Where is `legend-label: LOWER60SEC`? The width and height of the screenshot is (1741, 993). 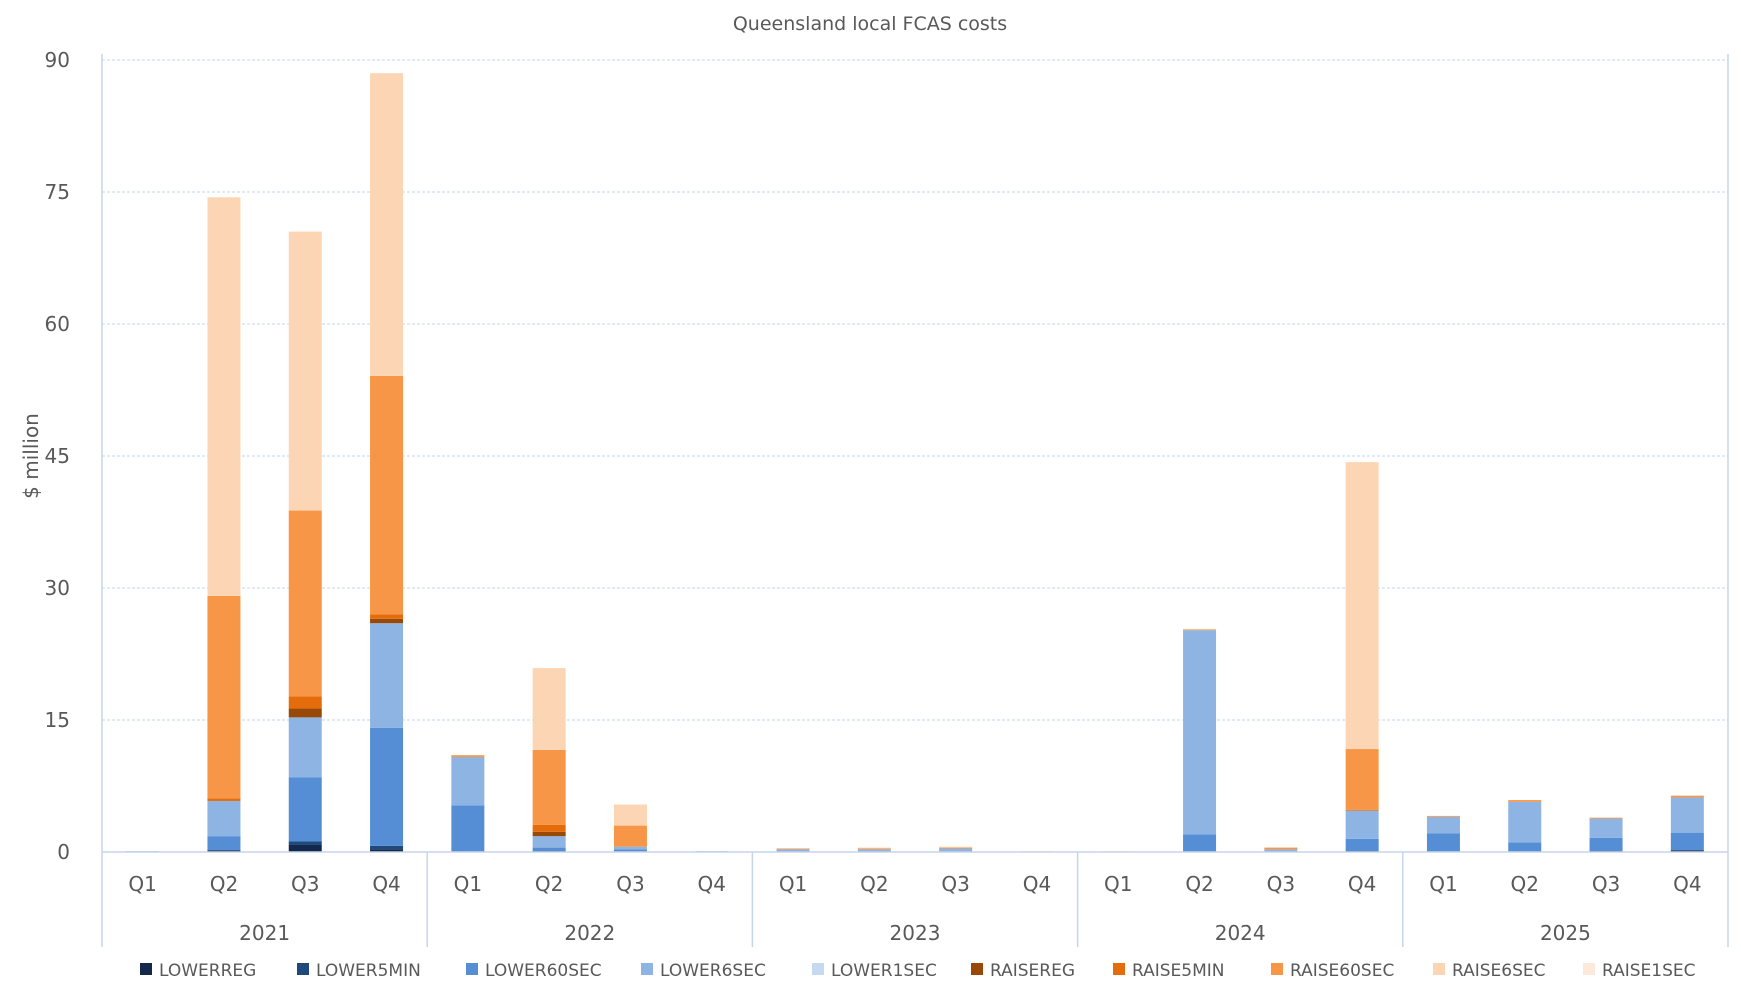 legend-label: LOWER60SEC is located at coordinates (543, 971).